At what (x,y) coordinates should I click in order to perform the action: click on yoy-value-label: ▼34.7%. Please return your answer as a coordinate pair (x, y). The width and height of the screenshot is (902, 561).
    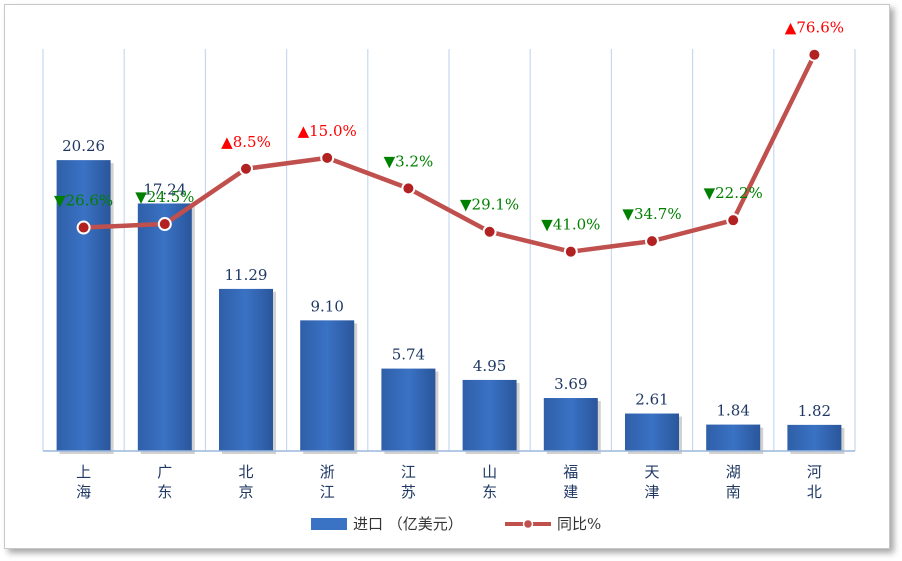
    Looking at the image, I should click on (651, 214).